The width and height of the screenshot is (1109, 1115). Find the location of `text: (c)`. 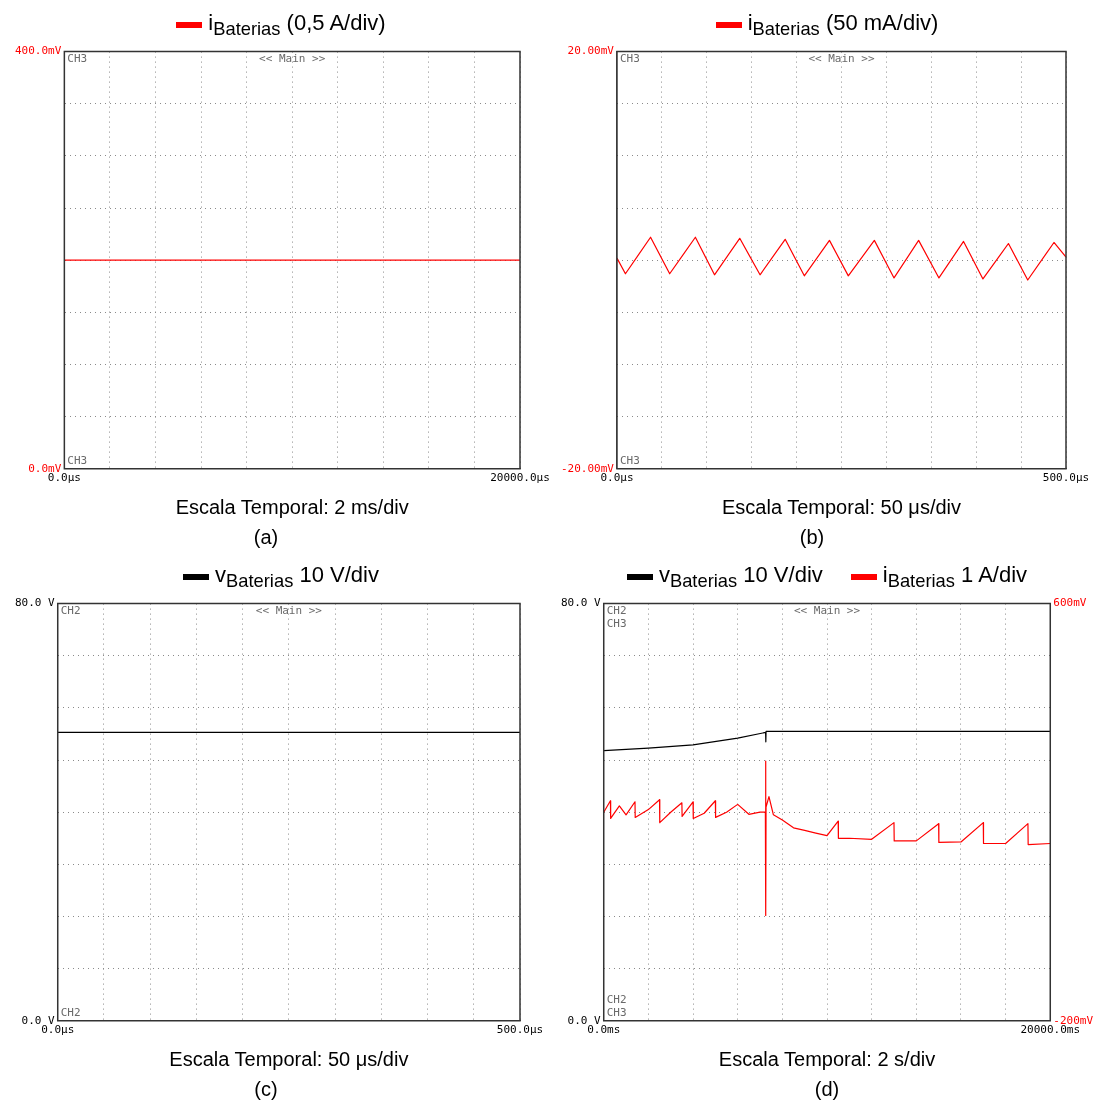

text: (c) is located at coordinates (266, 1088).